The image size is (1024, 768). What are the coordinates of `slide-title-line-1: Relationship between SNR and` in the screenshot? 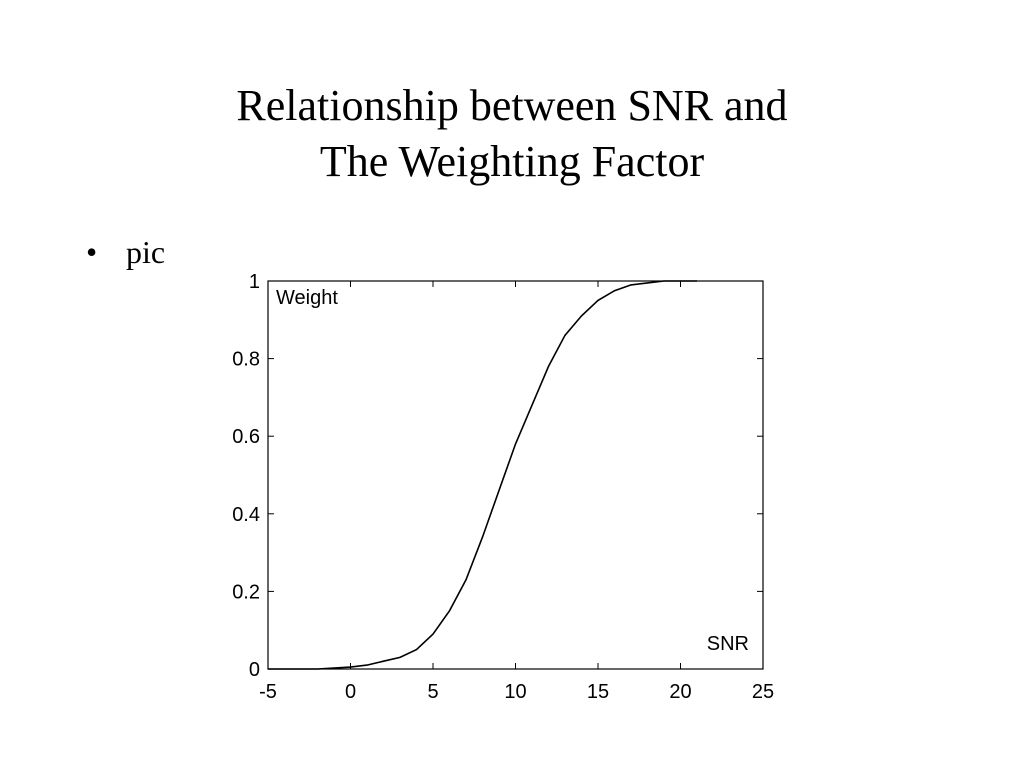 It's located at (512, 105).